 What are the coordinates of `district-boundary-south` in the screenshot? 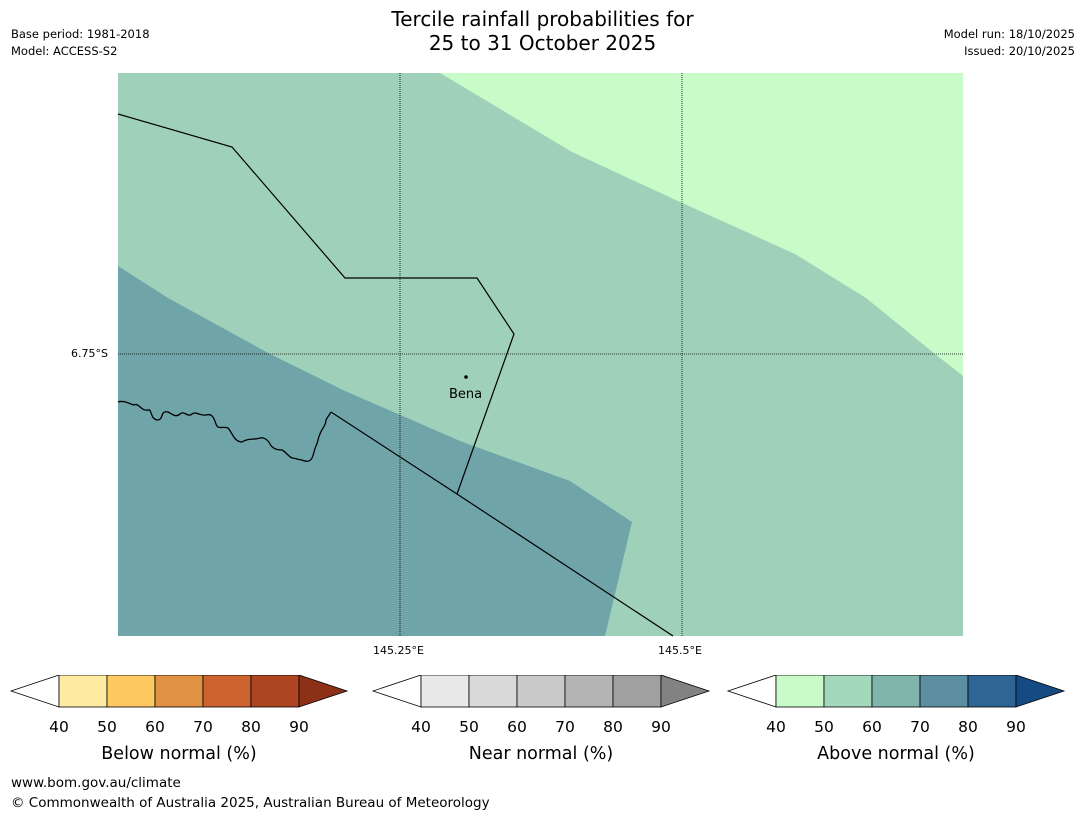 It's located at (502, 524).